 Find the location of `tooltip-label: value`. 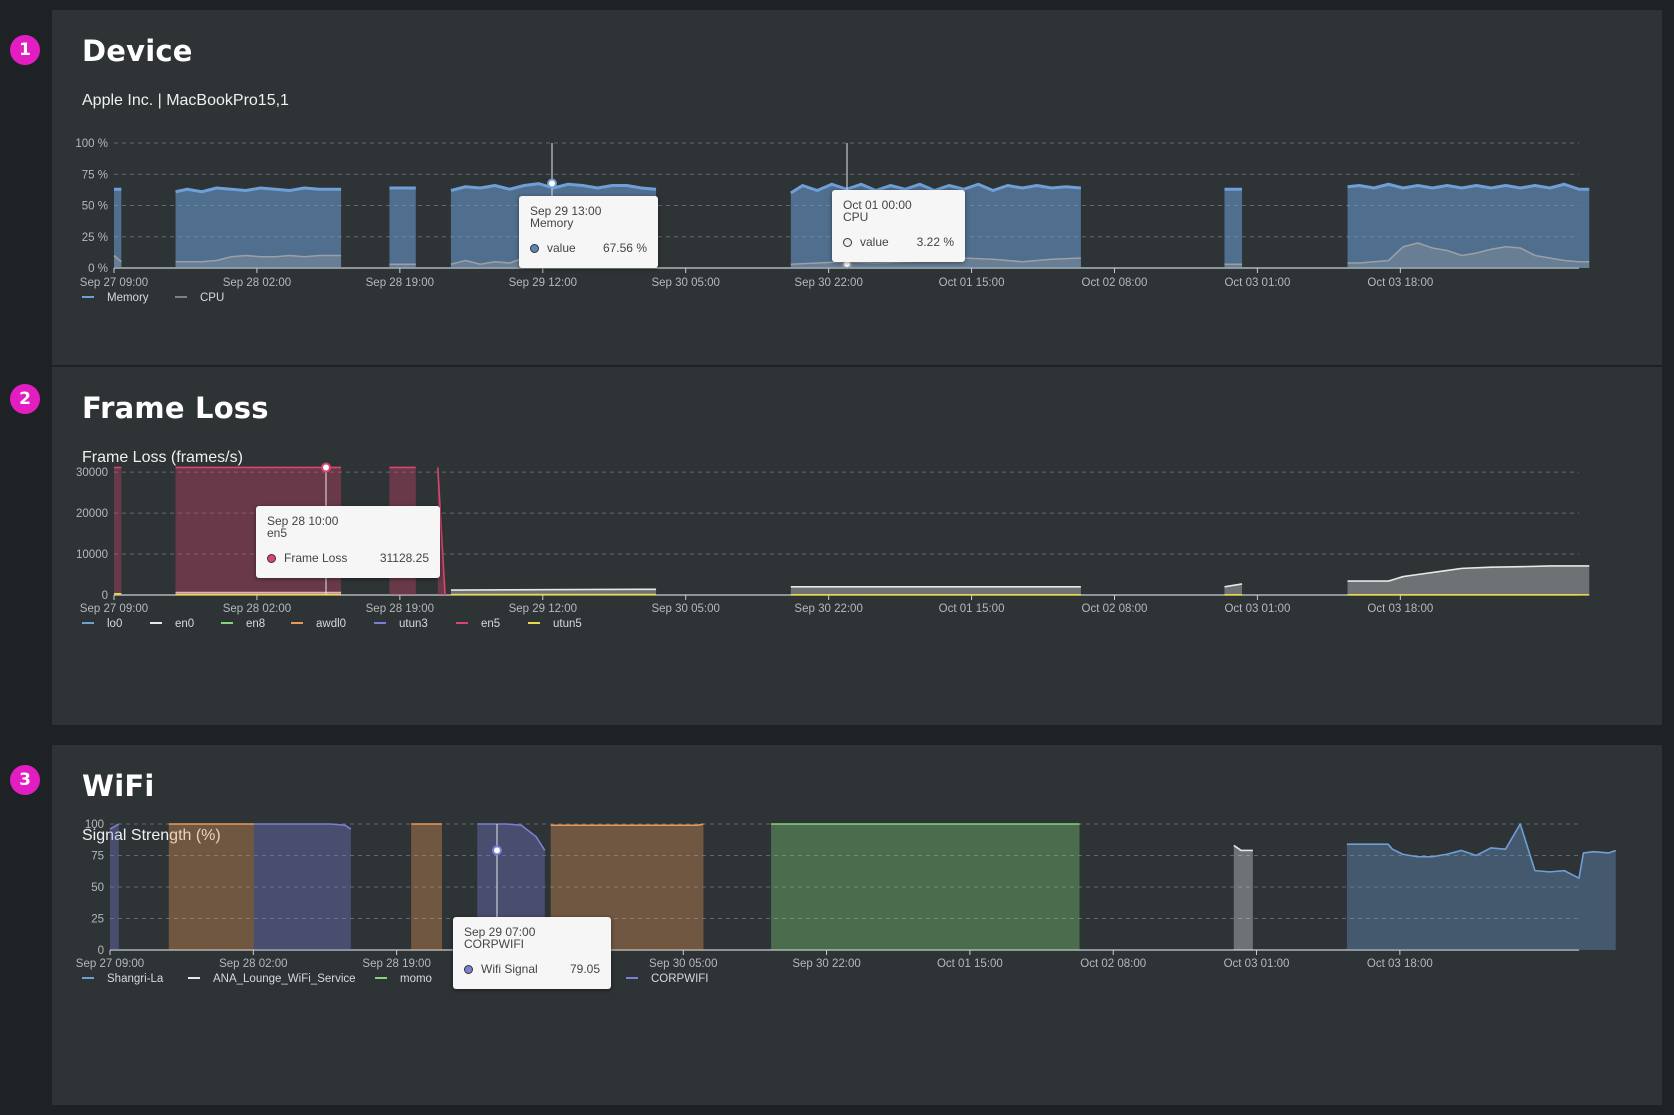

tooltip-label: value is located at coordinates (874, 242).